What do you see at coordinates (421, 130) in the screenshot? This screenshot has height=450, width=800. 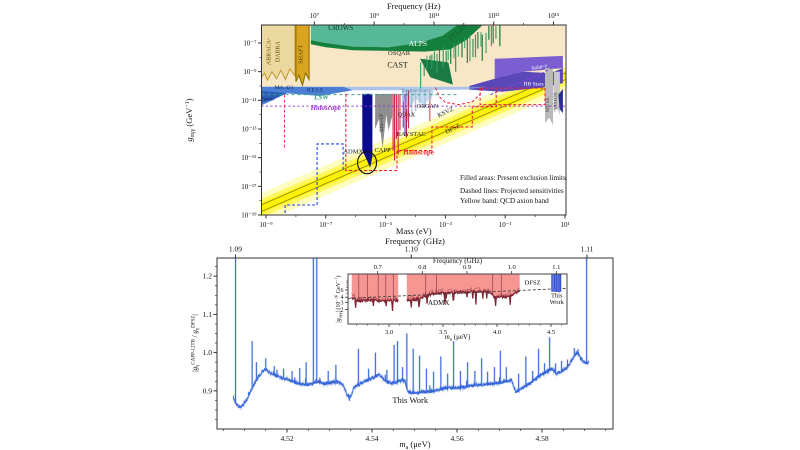 I see `red-haloscope-staircase` at bounding box center [421, 130].